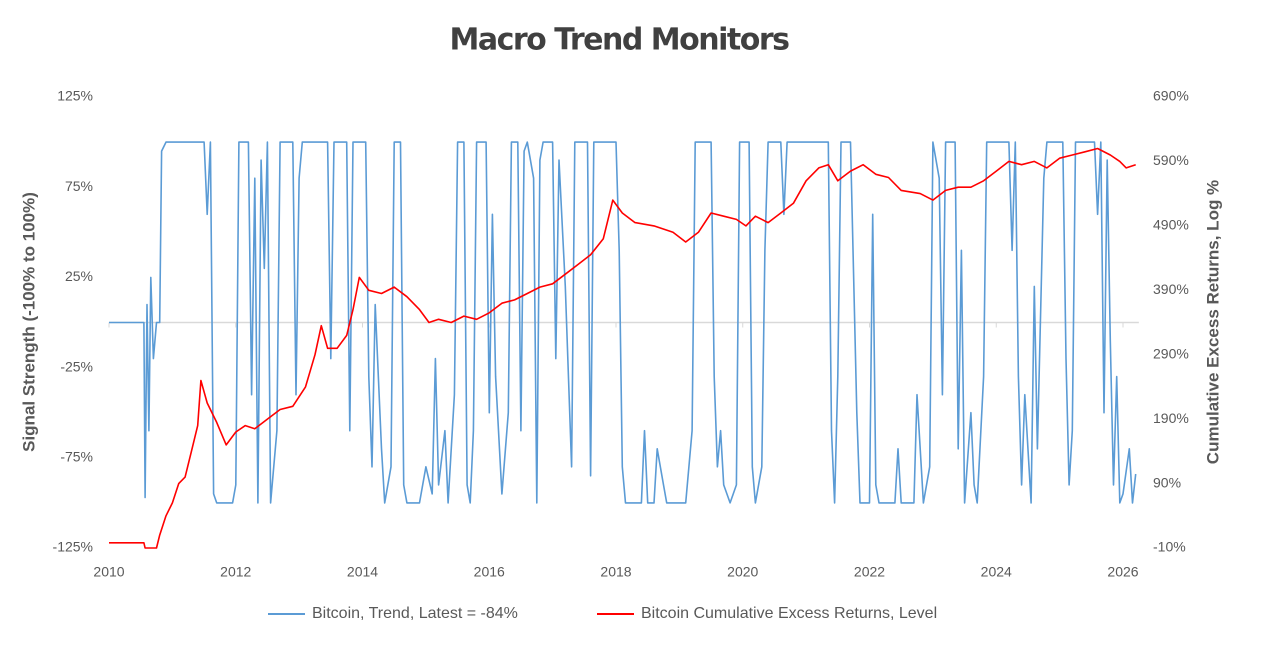 This screenshot has width=1270, height=661. What do you see at coordinates (108, 572) in the screenshot?
I see `x-tick-label: 2010` at bounding box center [108, 572].